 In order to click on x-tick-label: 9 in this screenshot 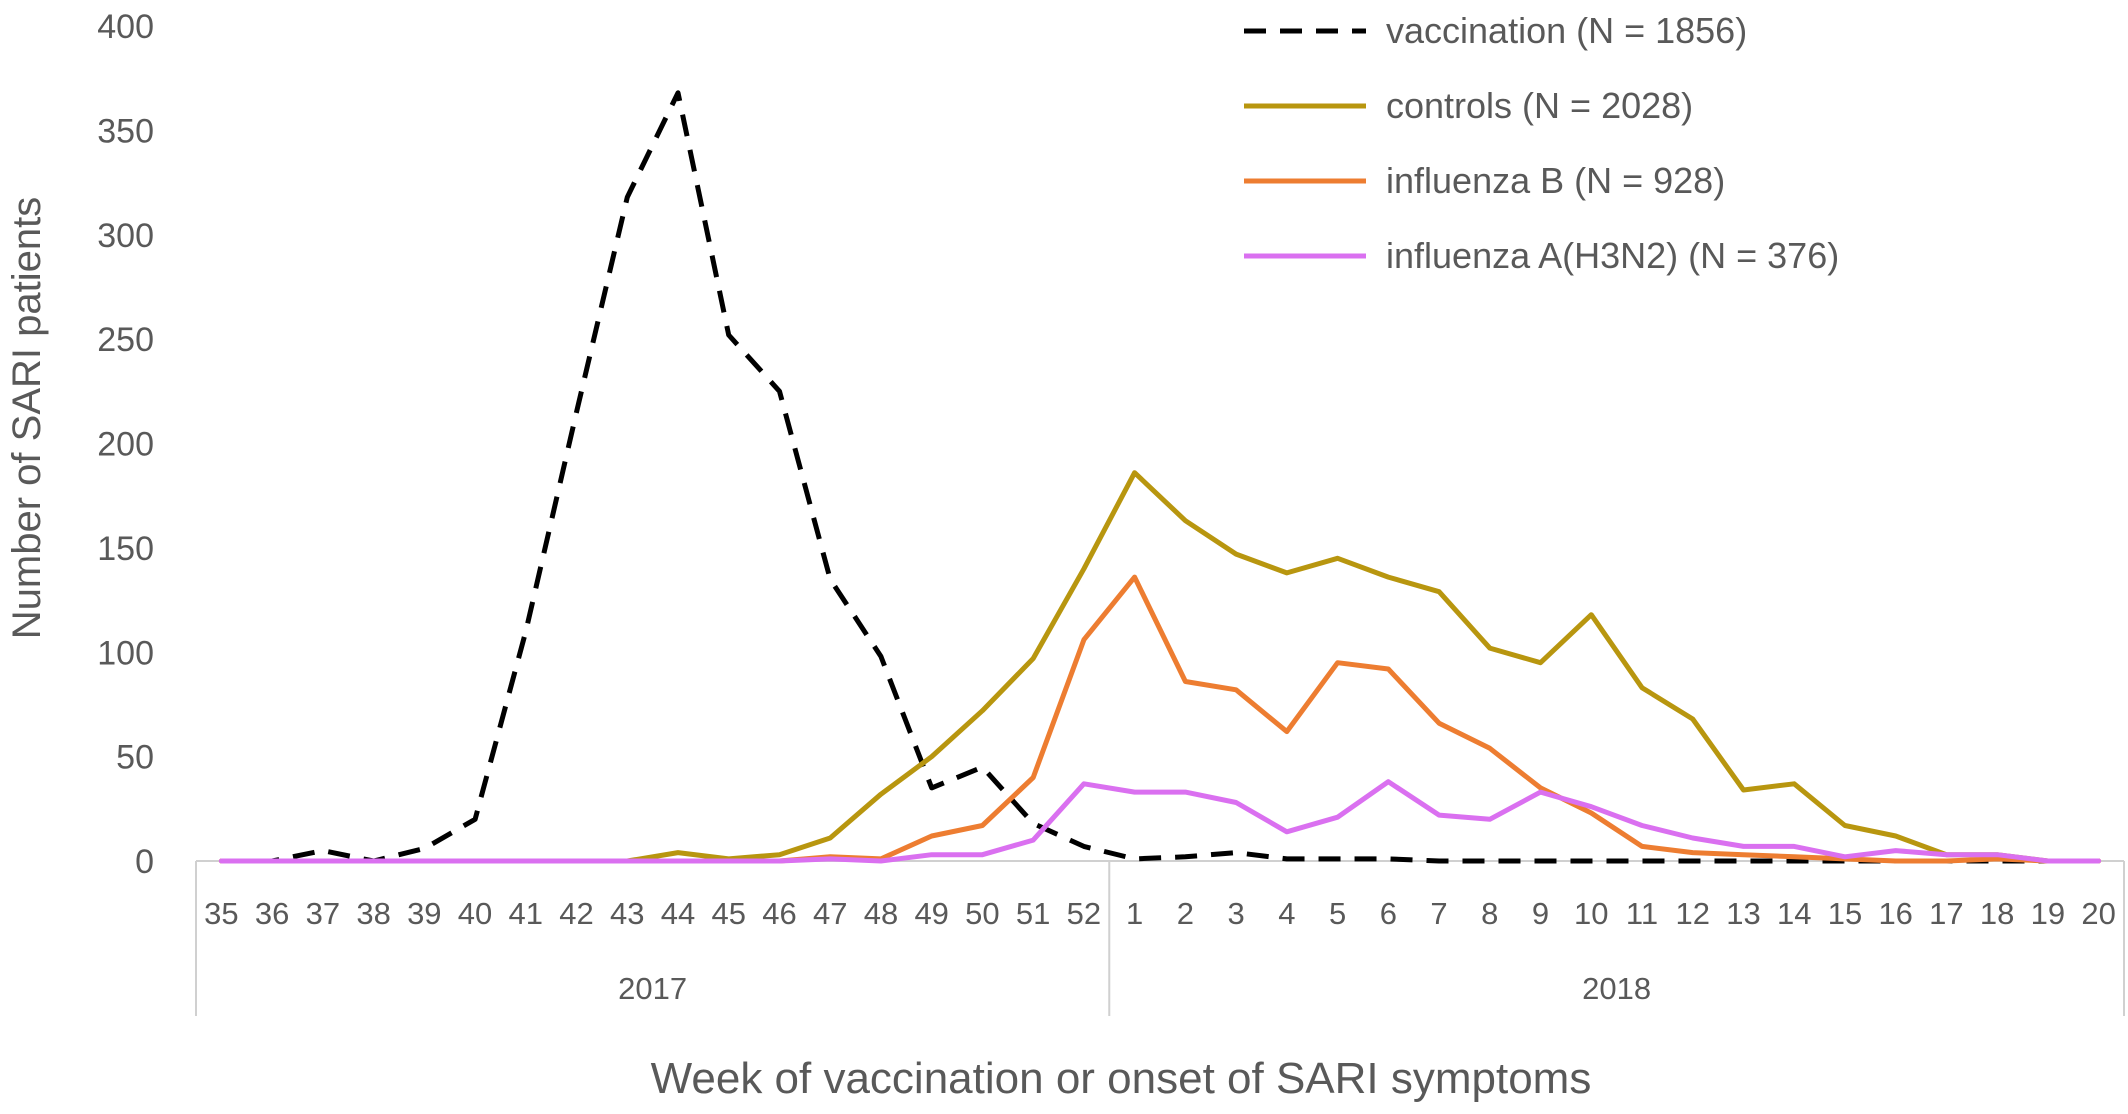, I will do `click(1540, 913)`.